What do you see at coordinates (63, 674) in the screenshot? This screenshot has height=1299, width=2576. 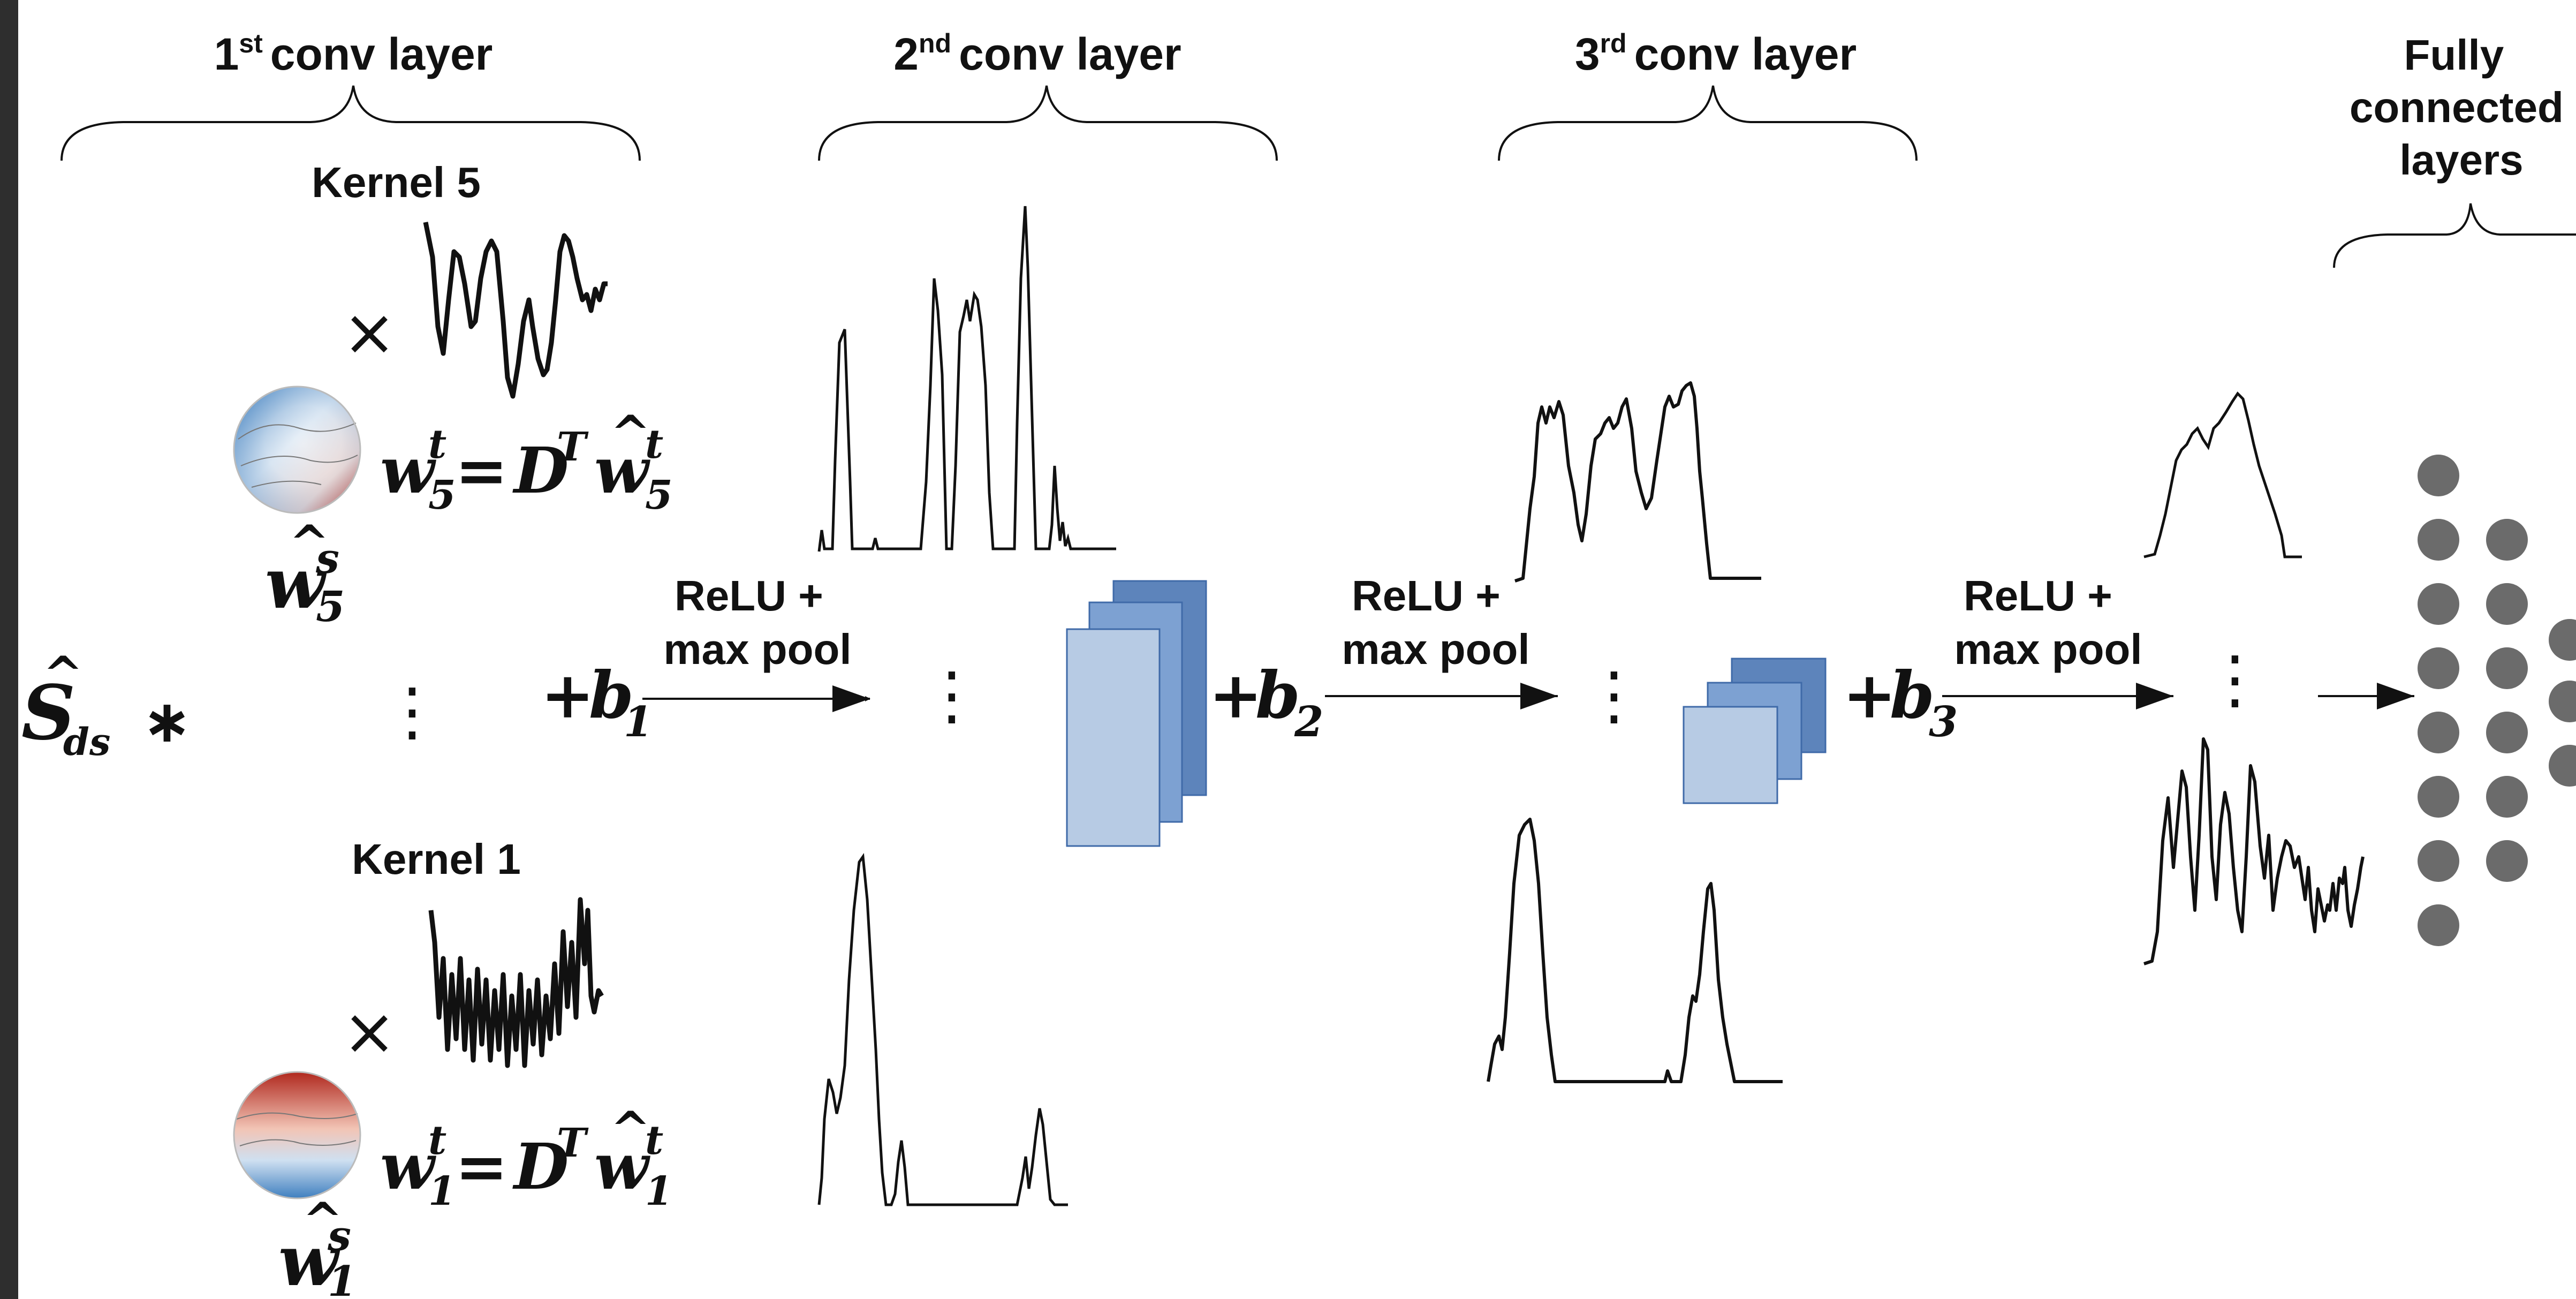 I see `input-hat: ^` at bounding box center [63, 674].